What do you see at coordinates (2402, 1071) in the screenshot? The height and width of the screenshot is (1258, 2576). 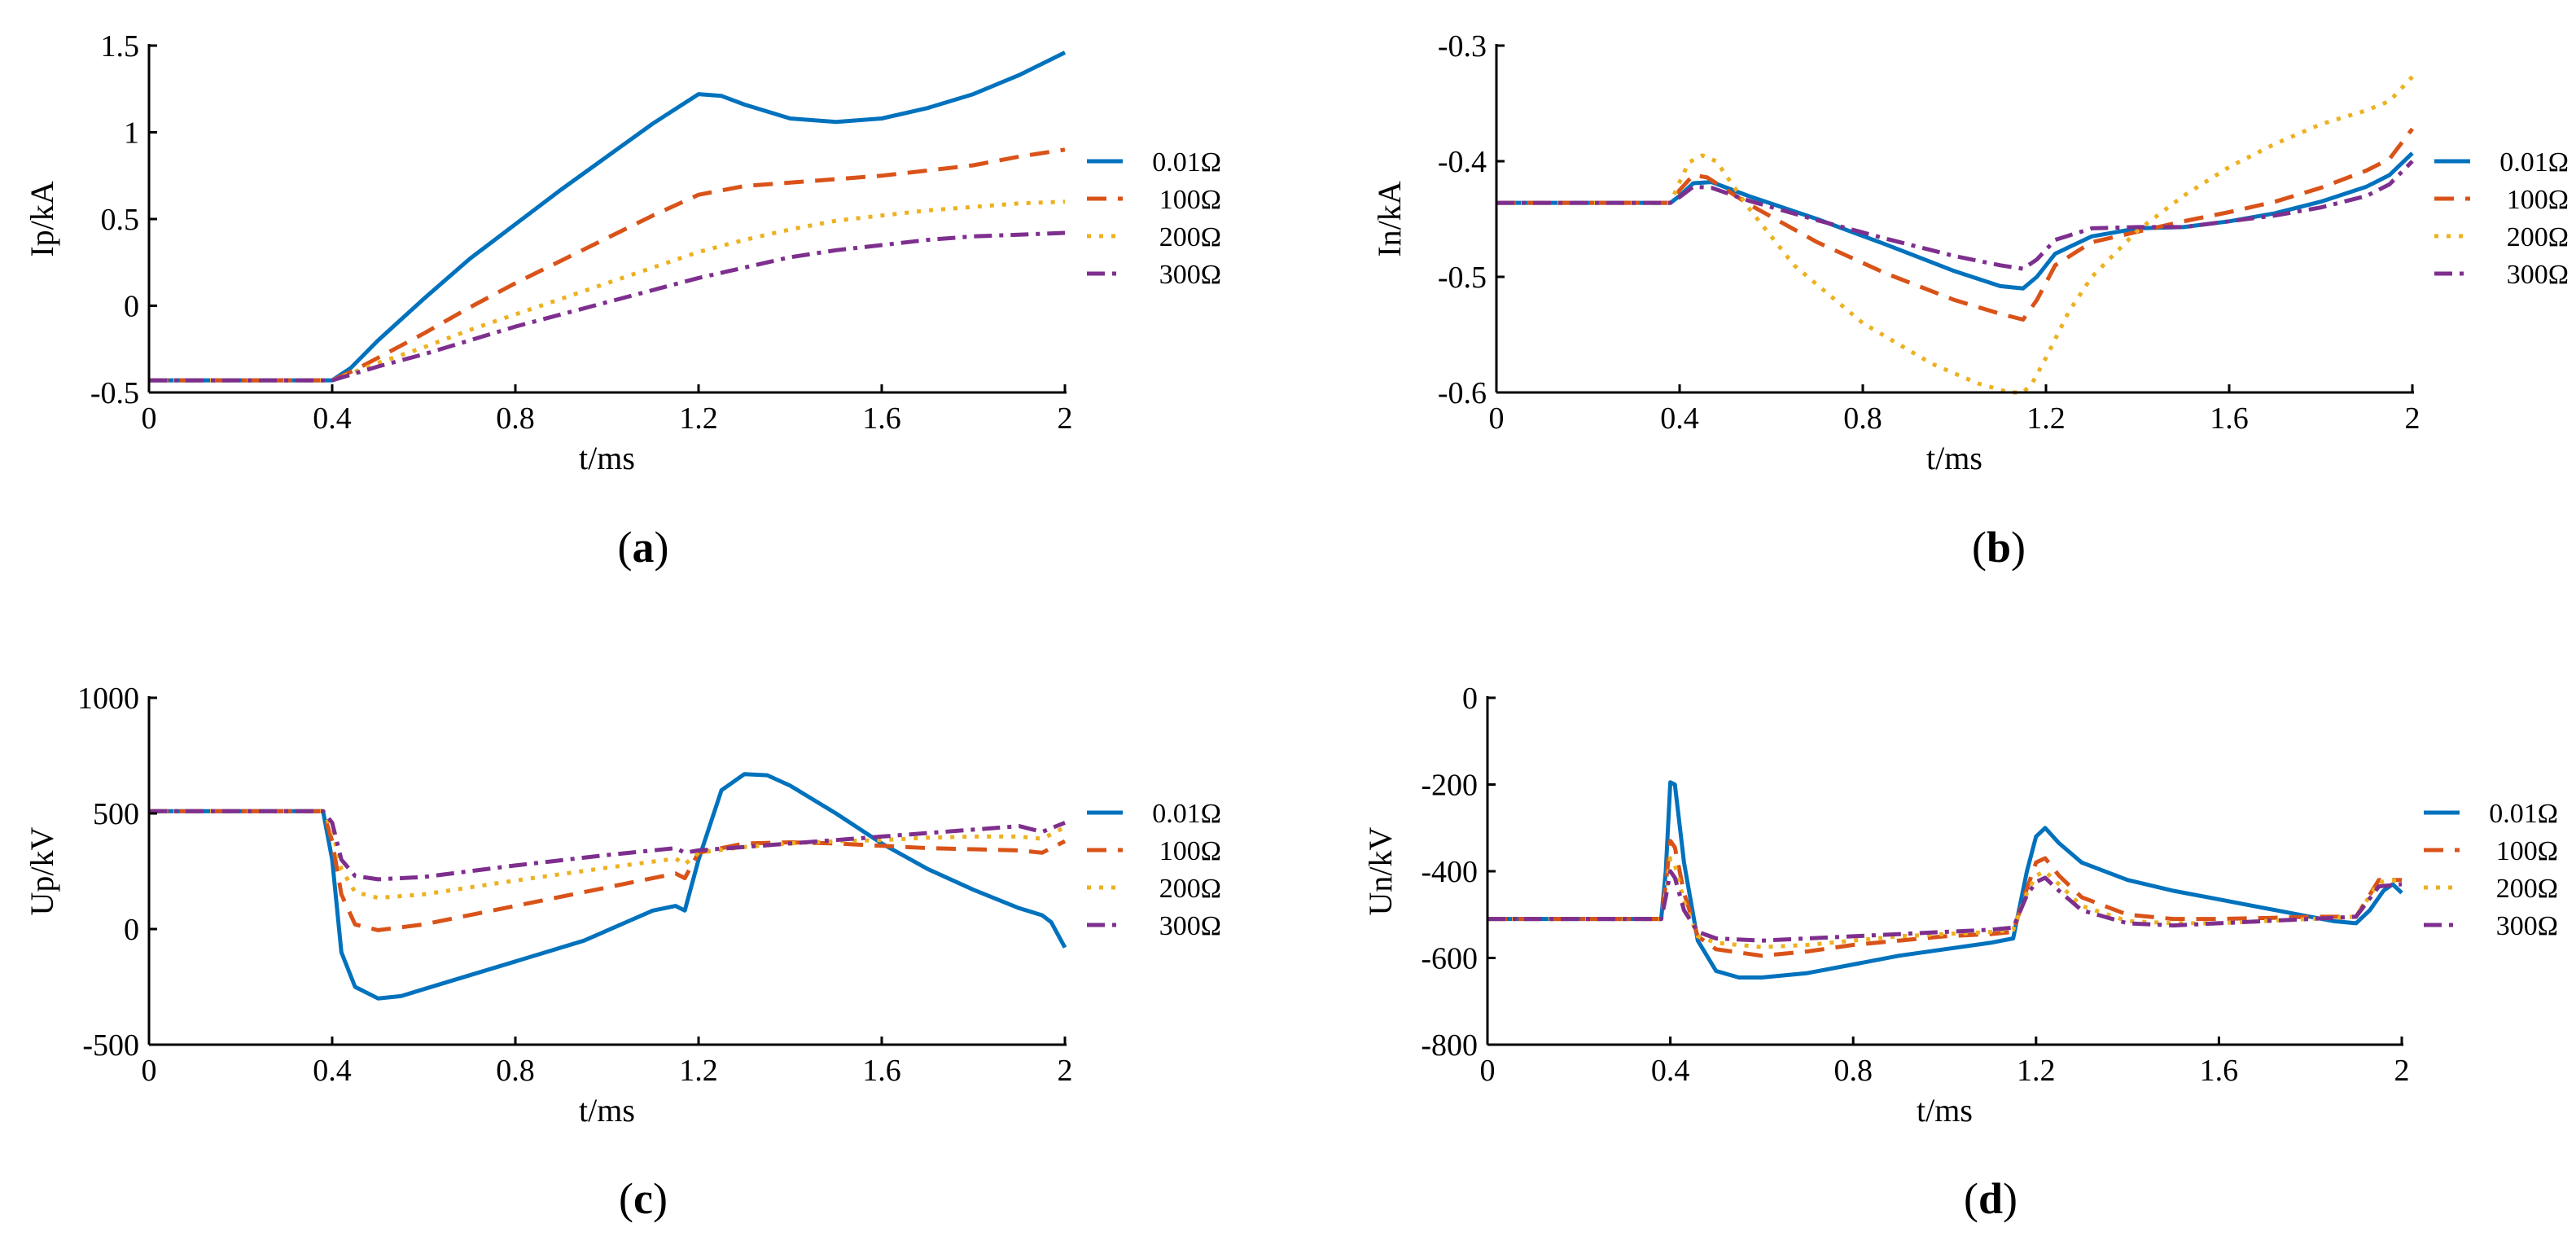 I see `x-tick-label-d: 2` at bounding box center [2402, 1071].